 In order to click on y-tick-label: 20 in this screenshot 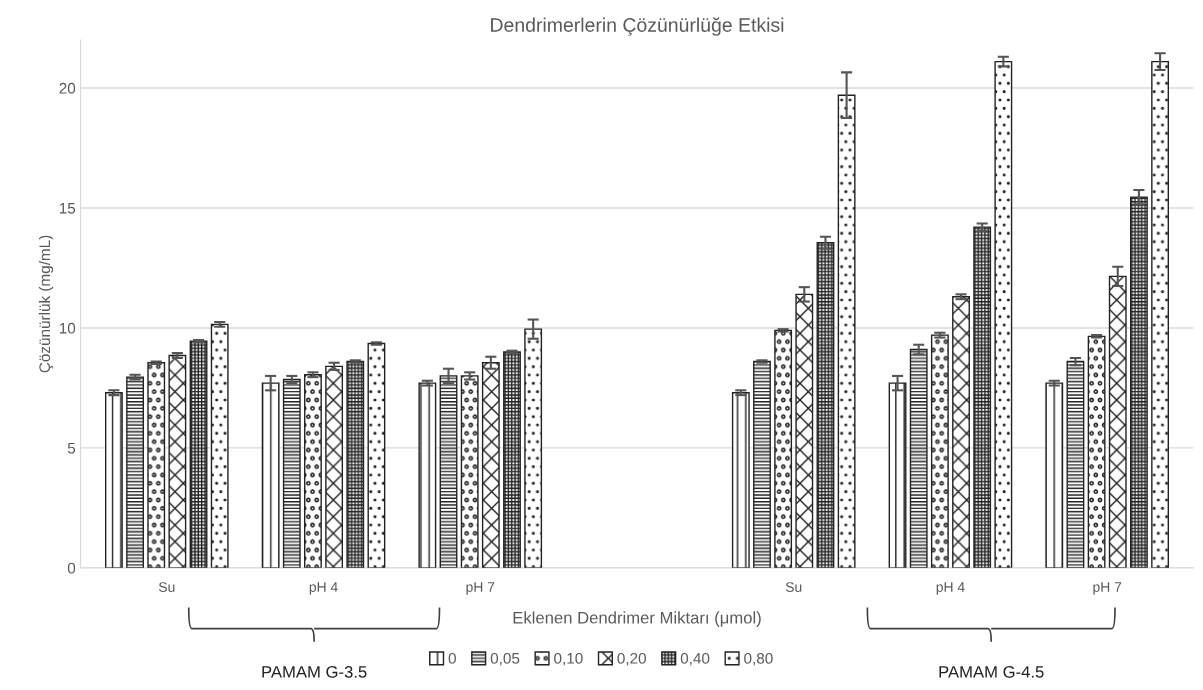, I will do `click(67, 88)`.